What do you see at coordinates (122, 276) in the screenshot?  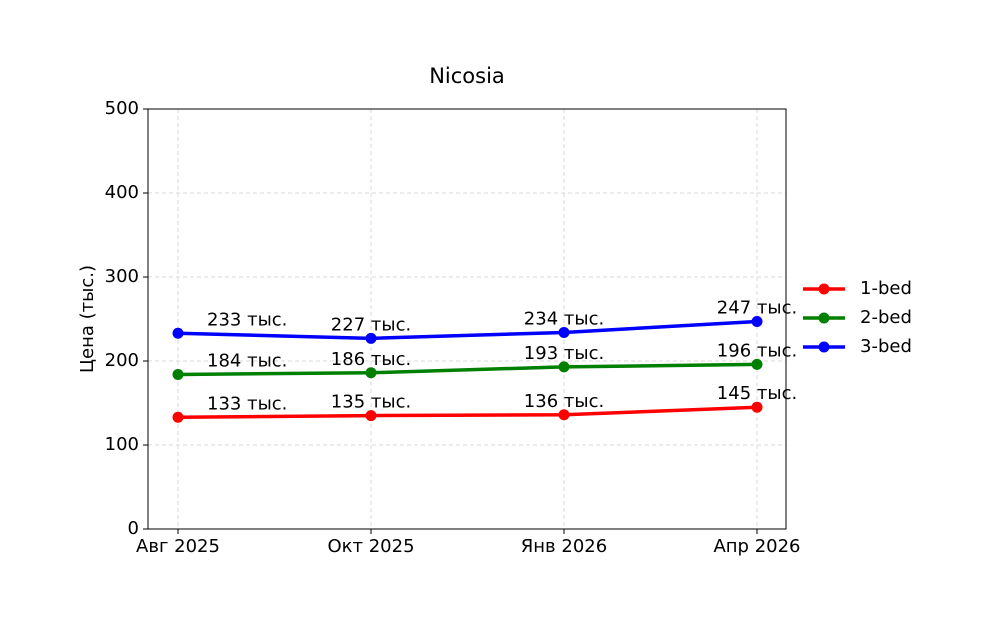 I see `y-tick-label: 300` at bounding box center [122, 276].